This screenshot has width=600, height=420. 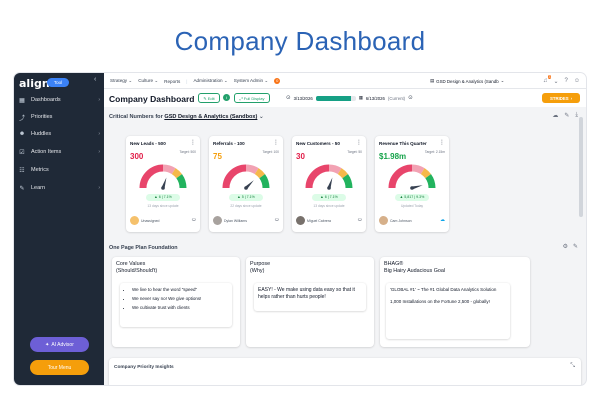 What do you see at coordinates (251, 80) in the screenshot?
I see `menu-system-admin: System Admin ⌄` at bounding box center [251, 80].